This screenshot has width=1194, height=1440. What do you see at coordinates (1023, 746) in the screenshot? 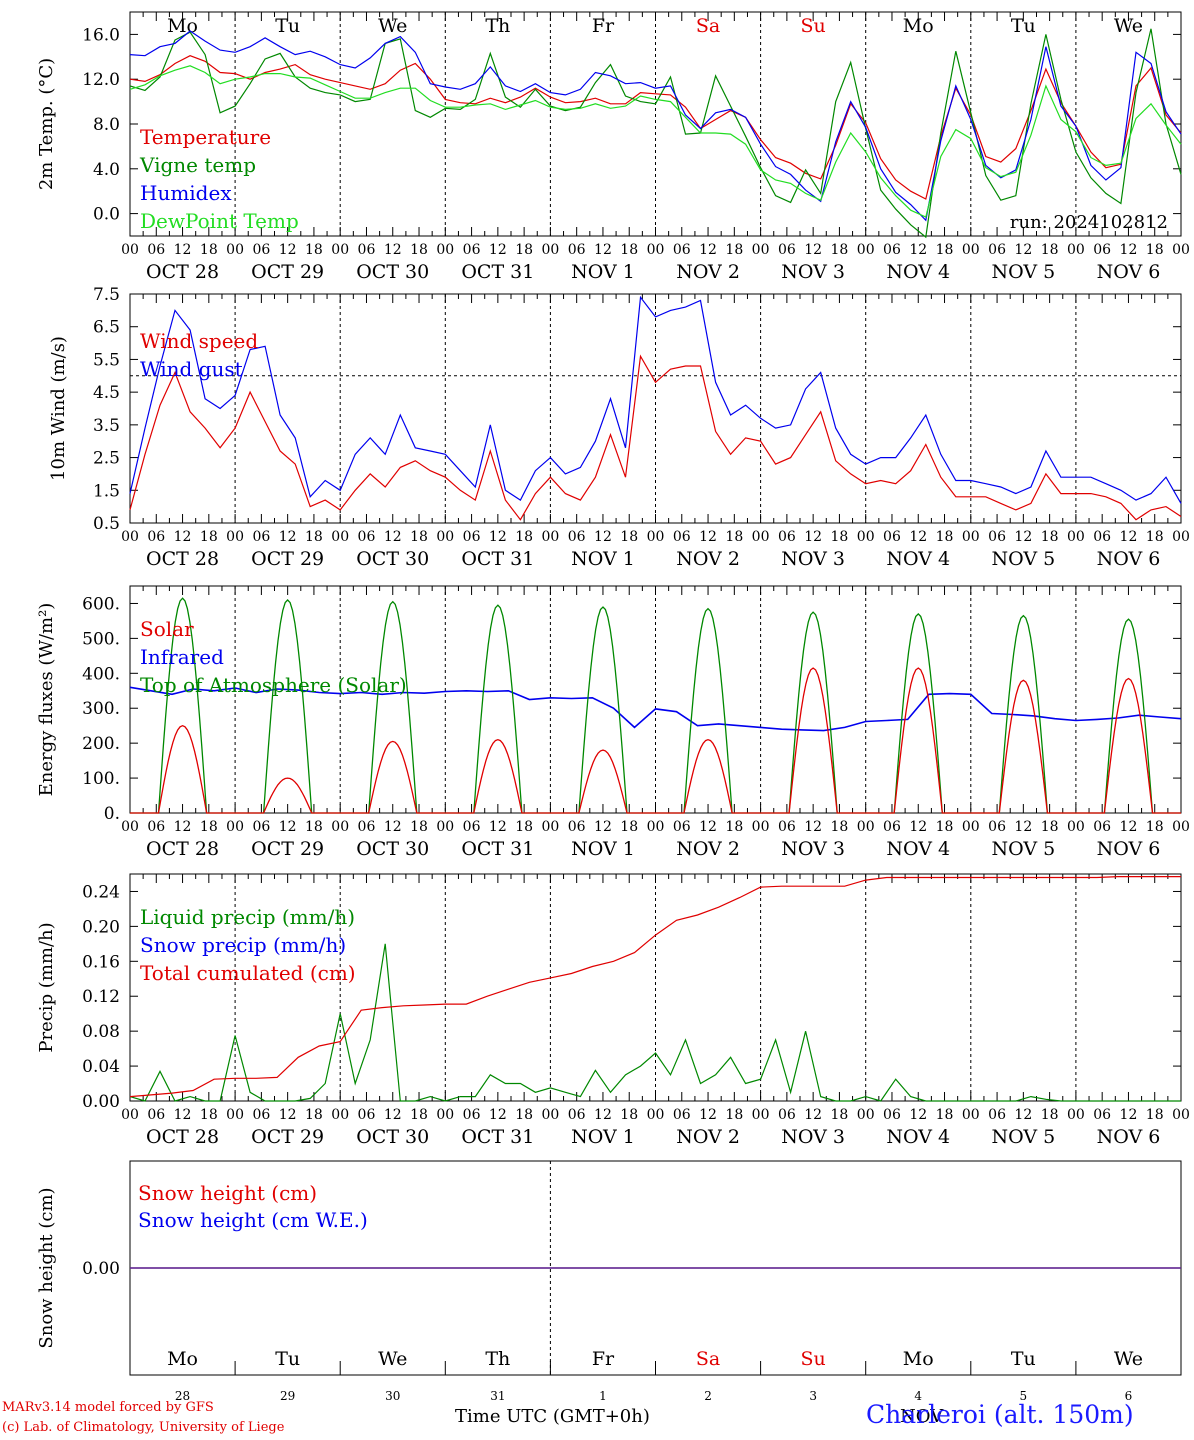
I see `series-solar-day` at bounding box center [1023, 746].